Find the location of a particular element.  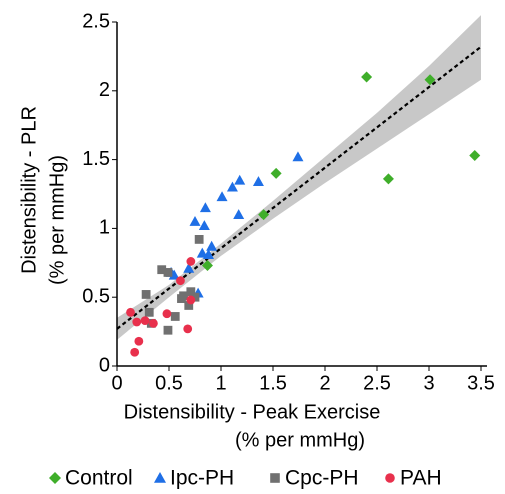

x-tick-label: 1 is located at coordinates (220, 383).